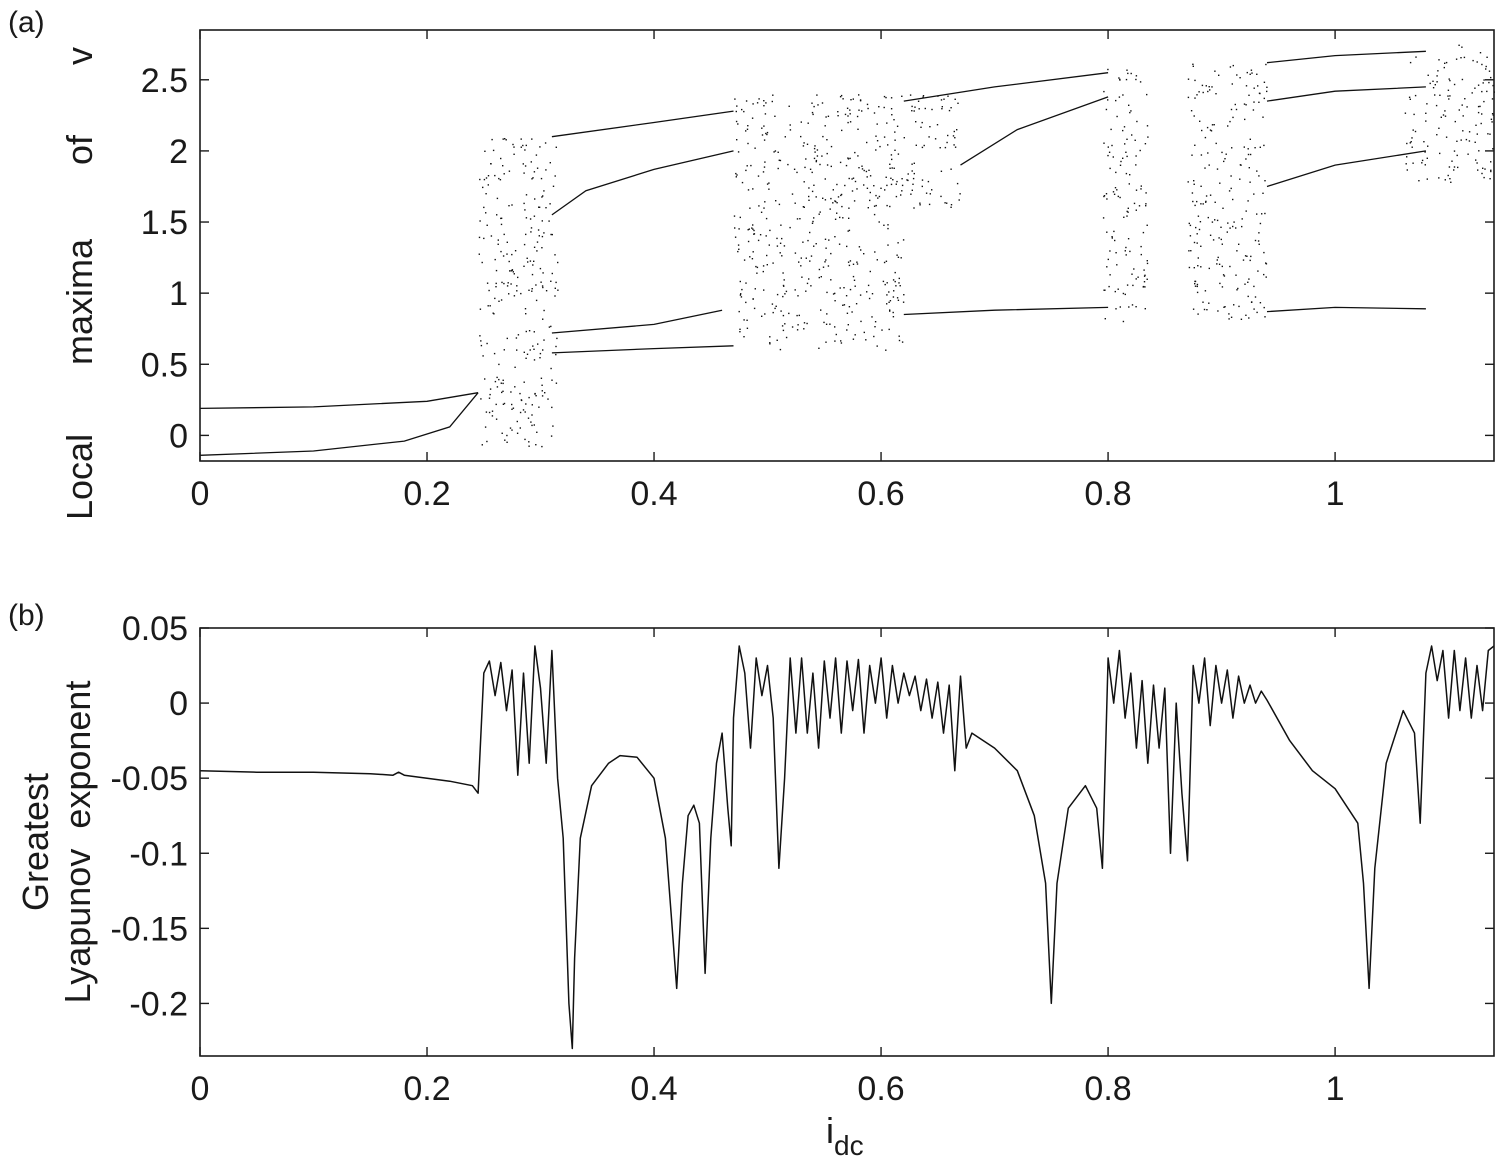 Image resolution: width=1498 pixels, height=1165 pixels. I want to click on panel-a-y-tick-label: 2.5, so click(164, 81).